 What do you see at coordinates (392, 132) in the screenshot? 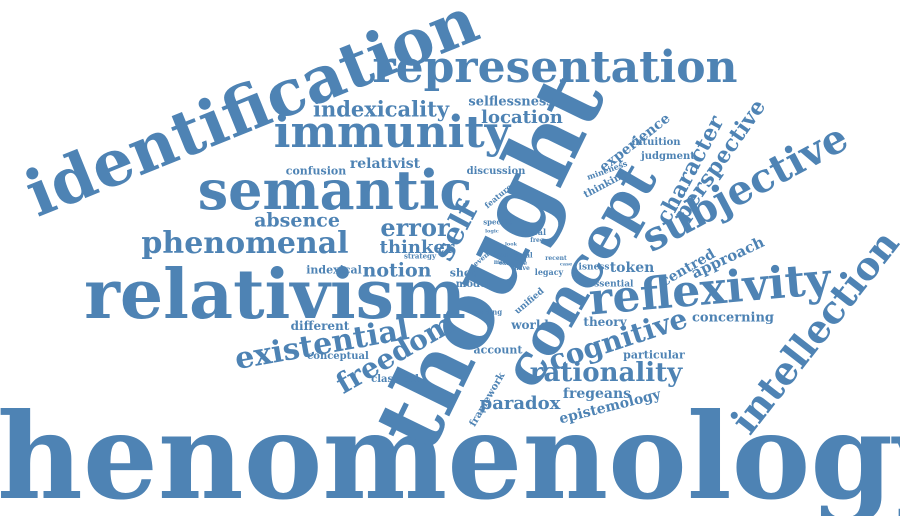
I see `word-immunity: immunity` at bounding box center [392, 132].